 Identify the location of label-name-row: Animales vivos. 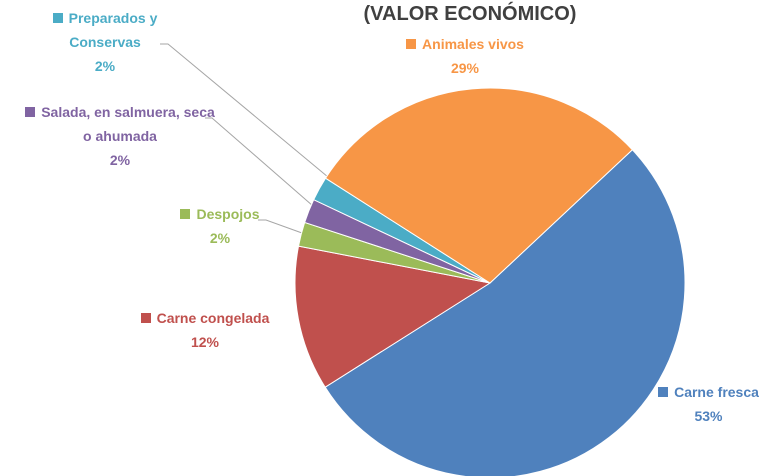
(465, 44).